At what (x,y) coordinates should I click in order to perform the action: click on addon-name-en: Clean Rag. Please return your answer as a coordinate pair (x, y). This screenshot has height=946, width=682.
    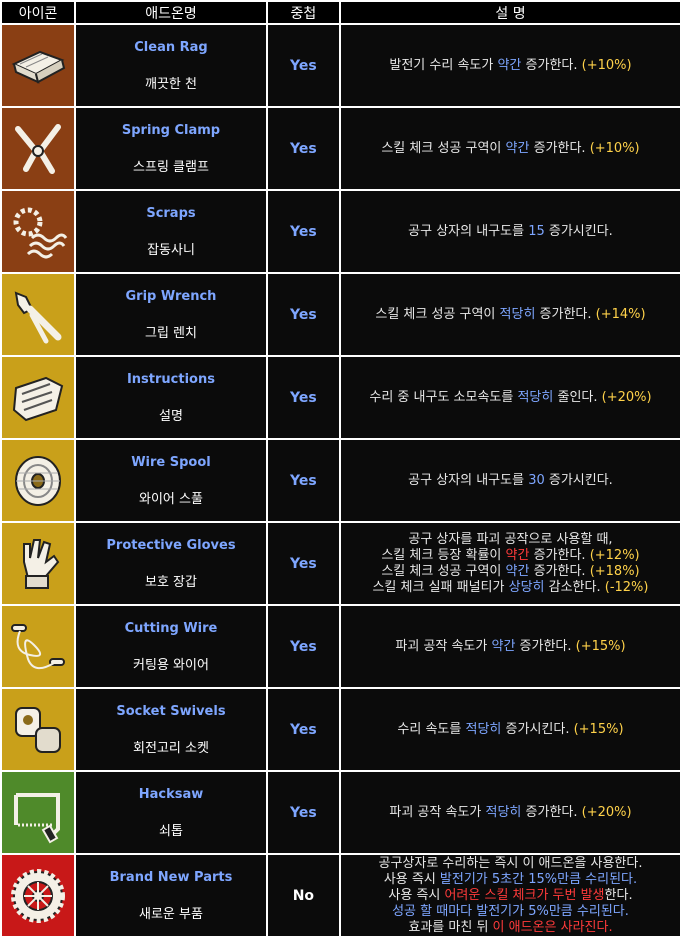
    Looking at the image, I should click on (171, 47).